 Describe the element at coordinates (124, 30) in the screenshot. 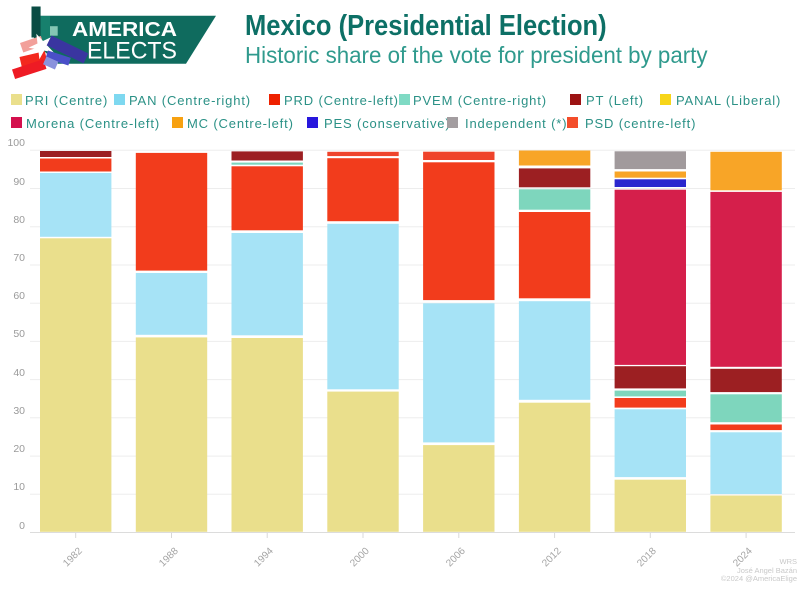

I see `svg-text: AMERICA` at that location.